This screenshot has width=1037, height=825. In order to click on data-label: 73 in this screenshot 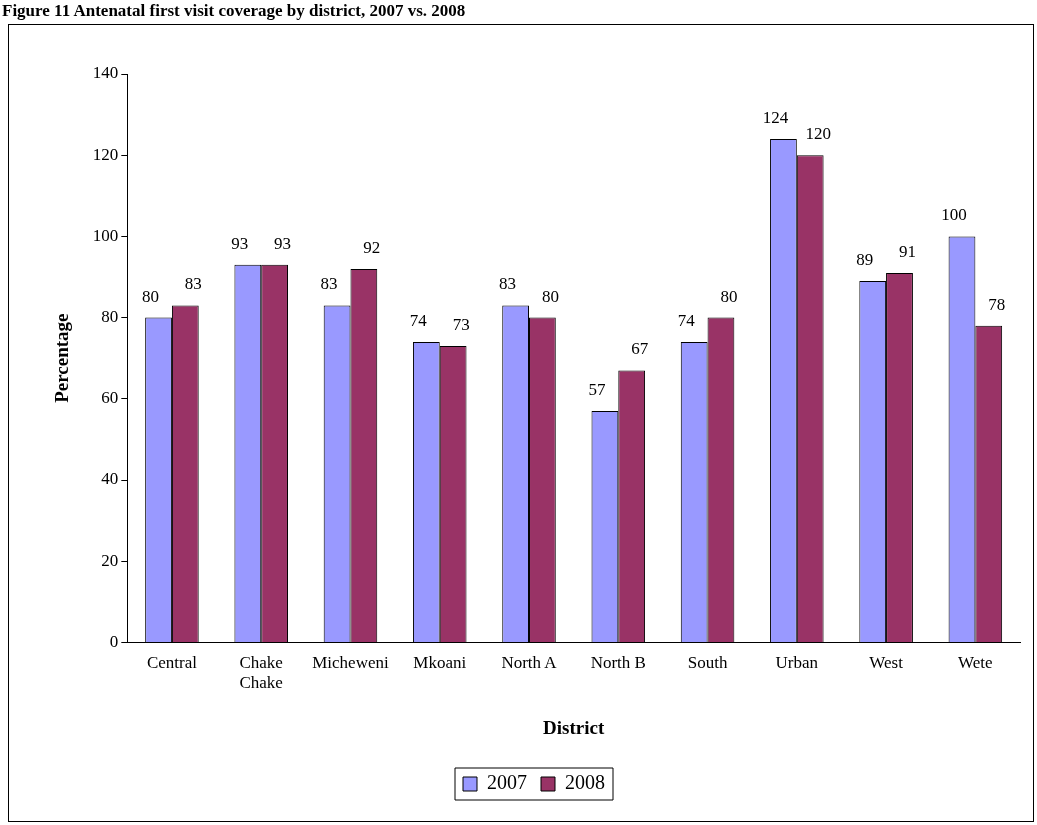, I will do `click(461, 324)`.